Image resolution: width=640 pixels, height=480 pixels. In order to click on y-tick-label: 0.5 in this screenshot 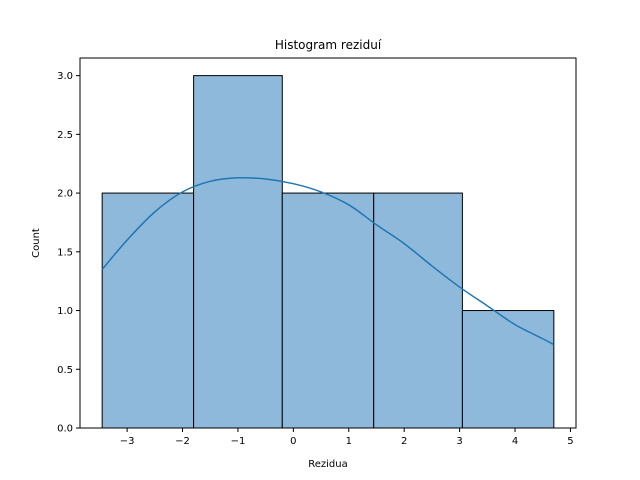, I will do `click(65, 370)`.